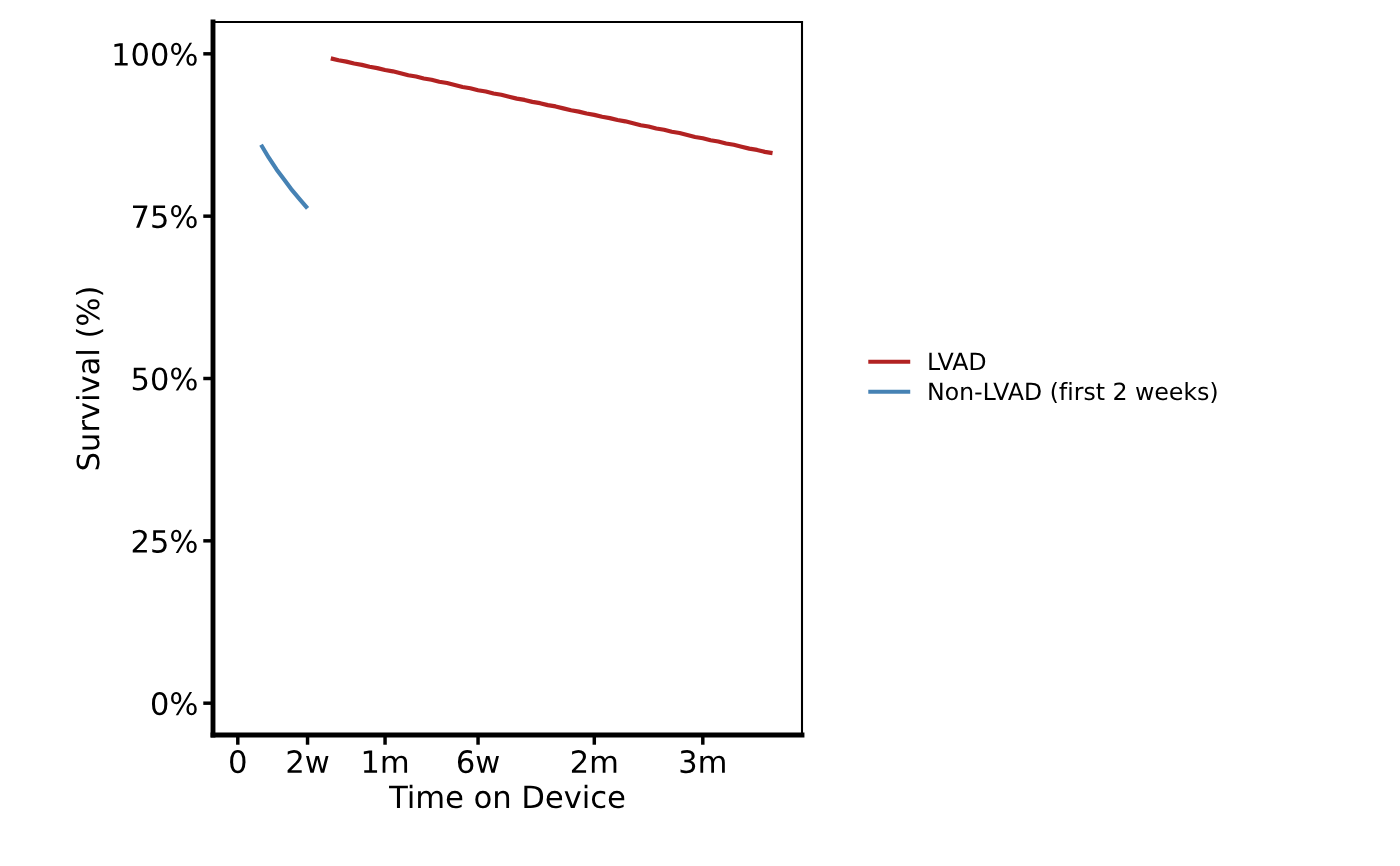  What do you see at coordinates (702, 762) in the screenshot?
I see `x-tick-label: 3m` at bounding box center [702, 762].